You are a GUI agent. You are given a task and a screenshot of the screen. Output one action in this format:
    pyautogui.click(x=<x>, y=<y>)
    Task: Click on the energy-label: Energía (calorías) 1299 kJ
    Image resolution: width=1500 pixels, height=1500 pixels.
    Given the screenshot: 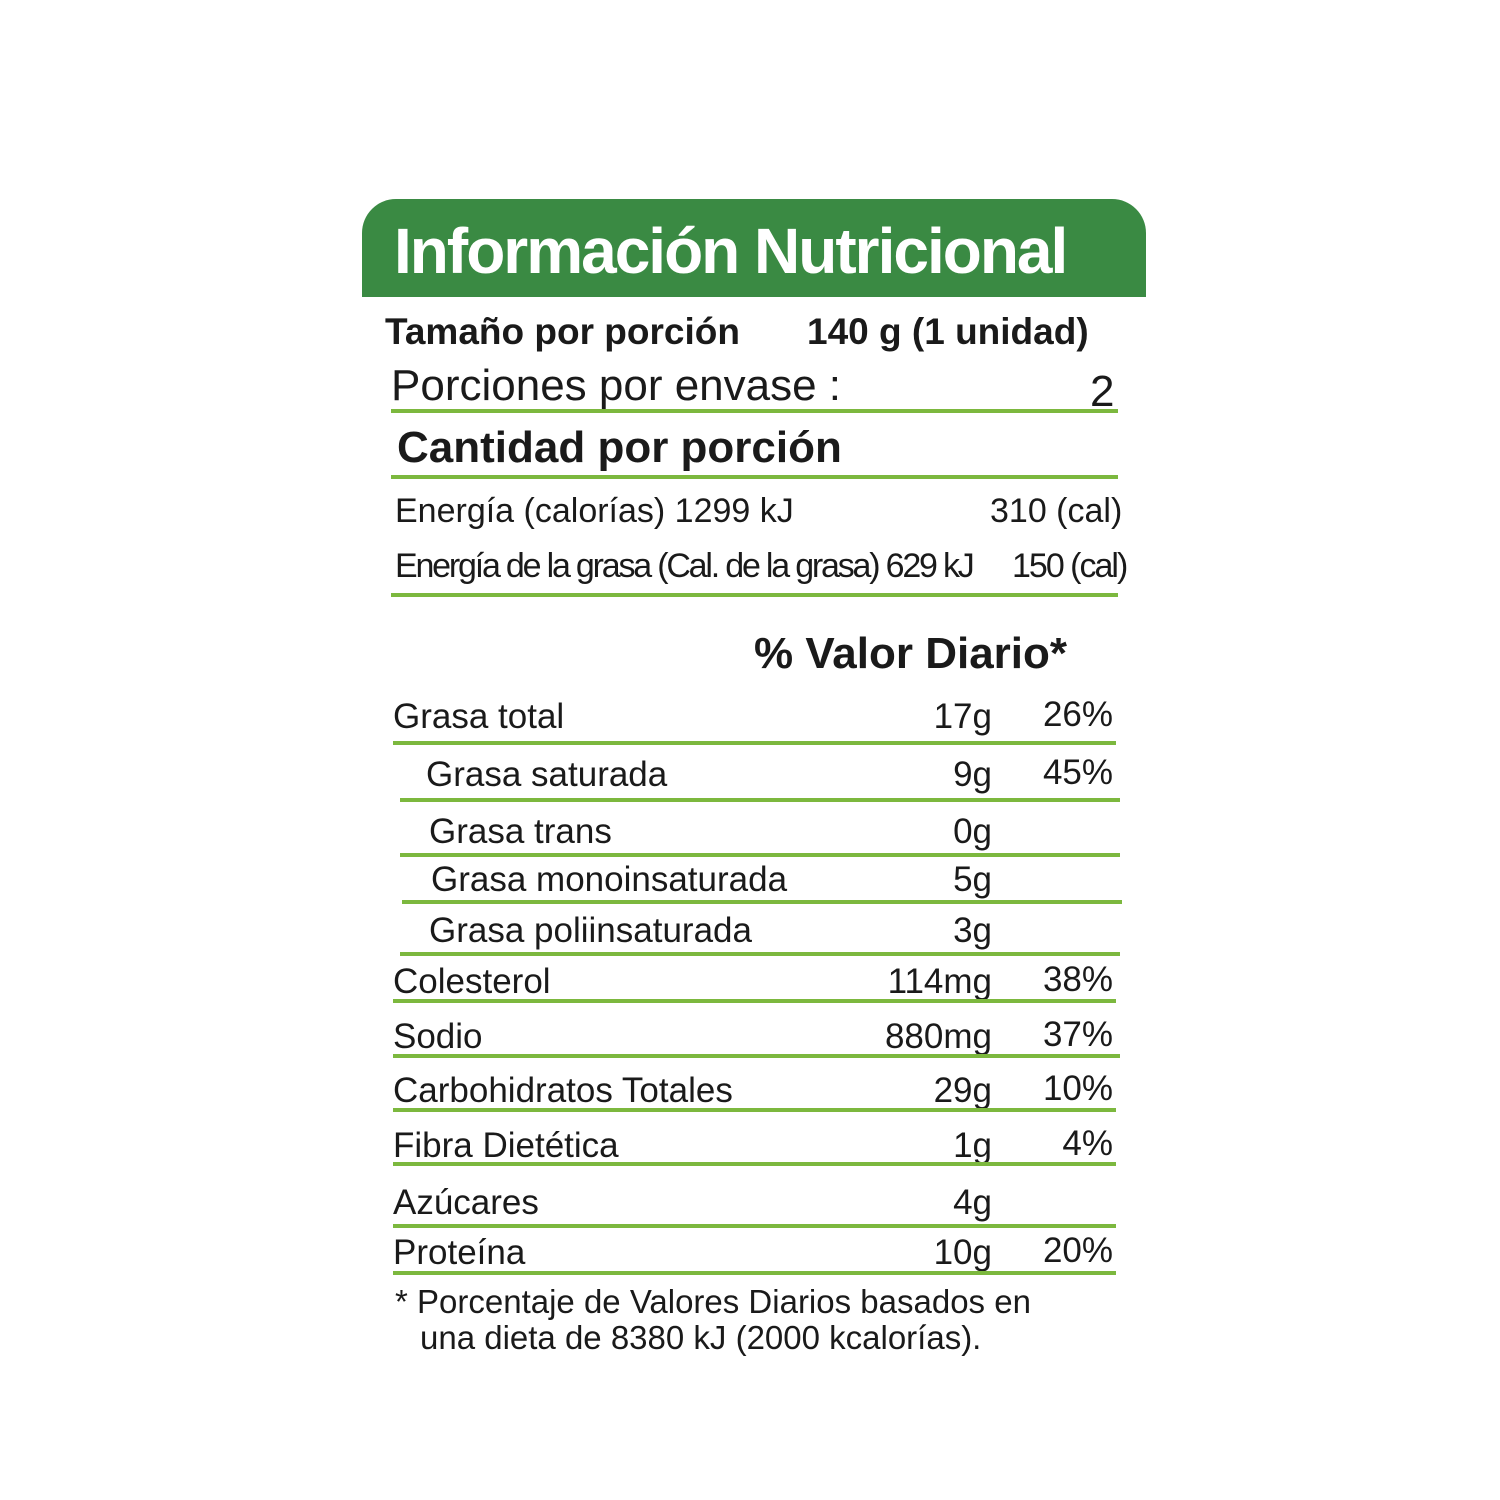 What is the action you would take?
    pyautogui.click(x=594, y=511)
    